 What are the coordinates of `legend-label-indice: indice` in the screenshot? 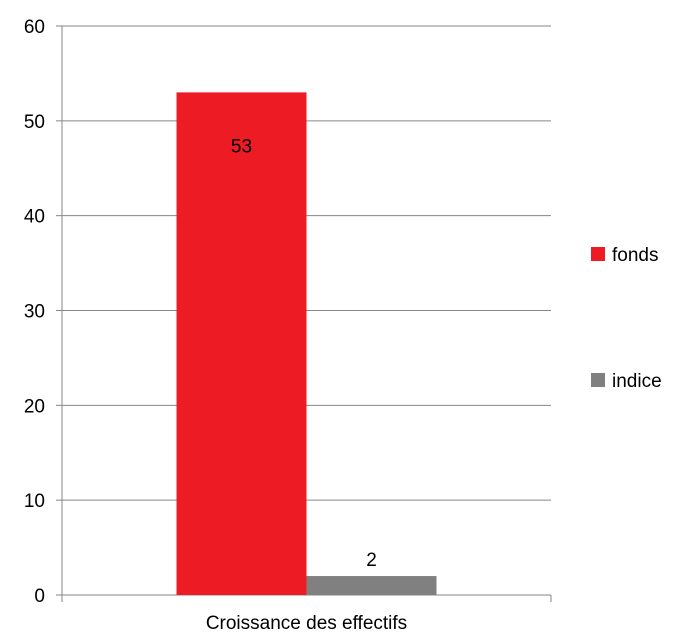 It's located at (637, 381).